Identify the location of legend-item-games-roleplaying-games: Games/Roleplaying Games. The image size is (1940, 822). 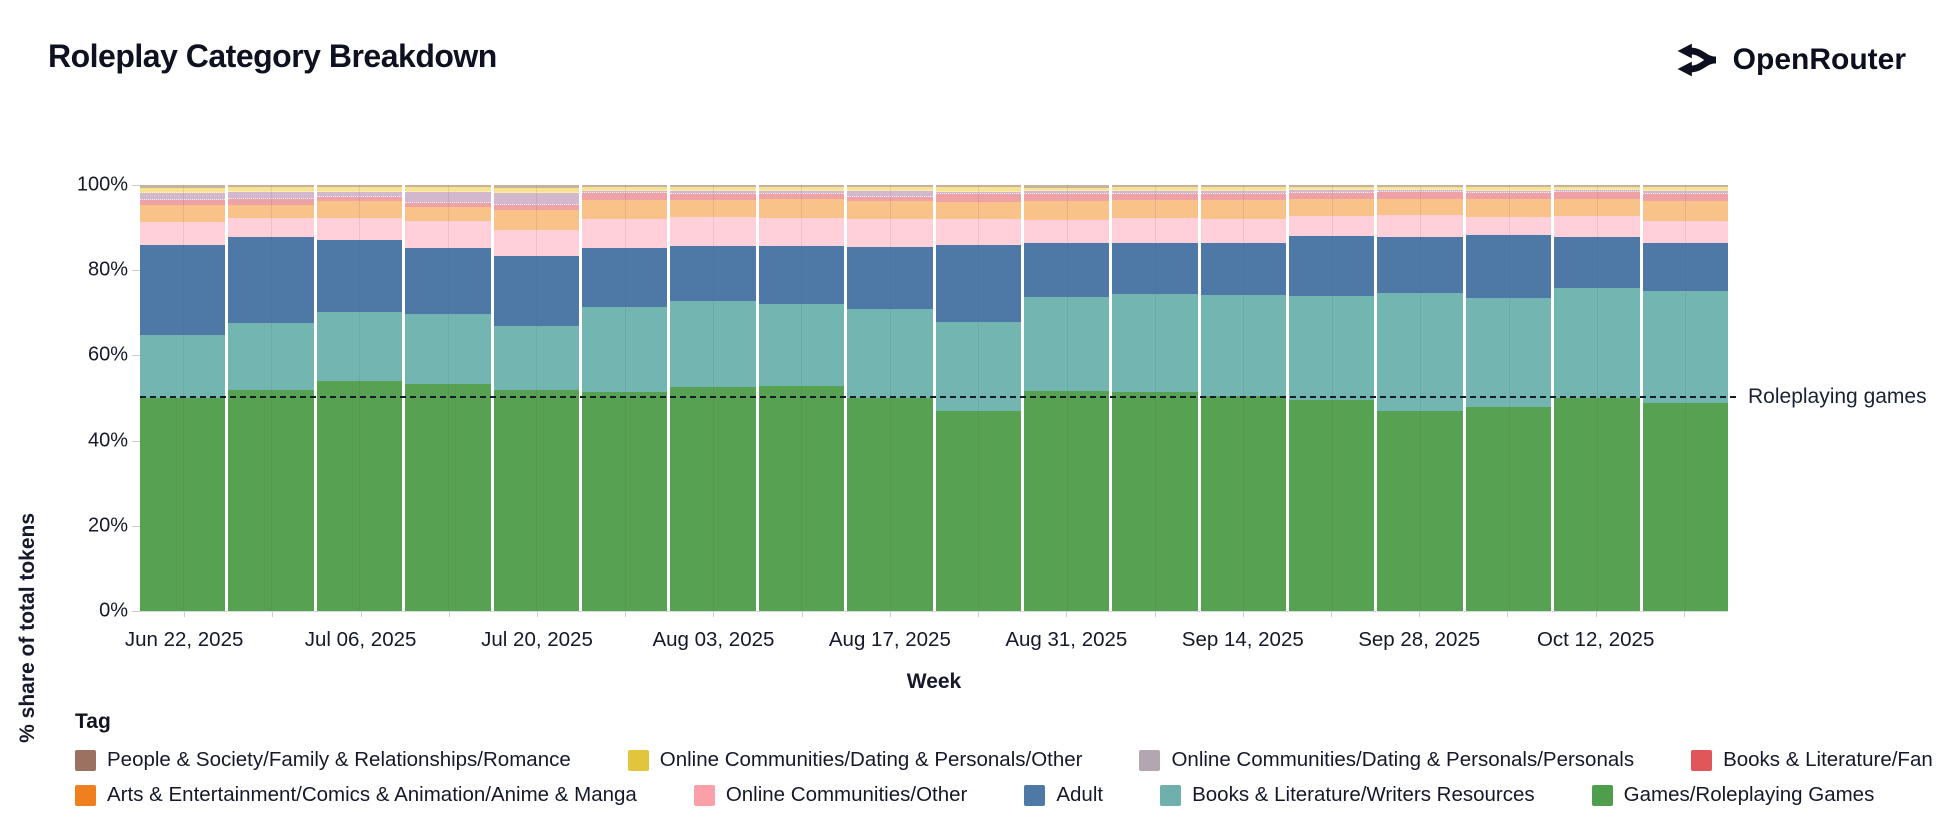
(1733, 795).